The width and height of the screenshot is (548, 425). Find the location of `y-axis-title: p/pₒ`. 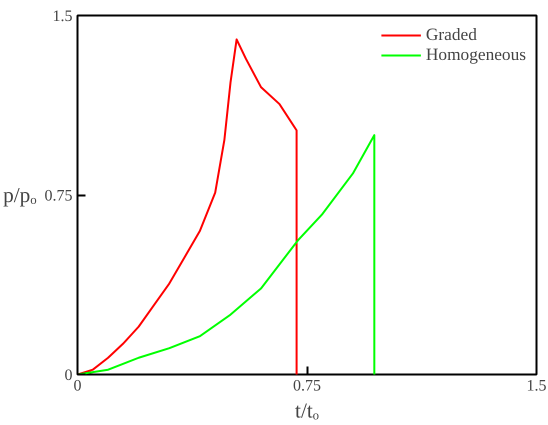

y-axis-title: p/pₒ is located at coordinates (20, 195).